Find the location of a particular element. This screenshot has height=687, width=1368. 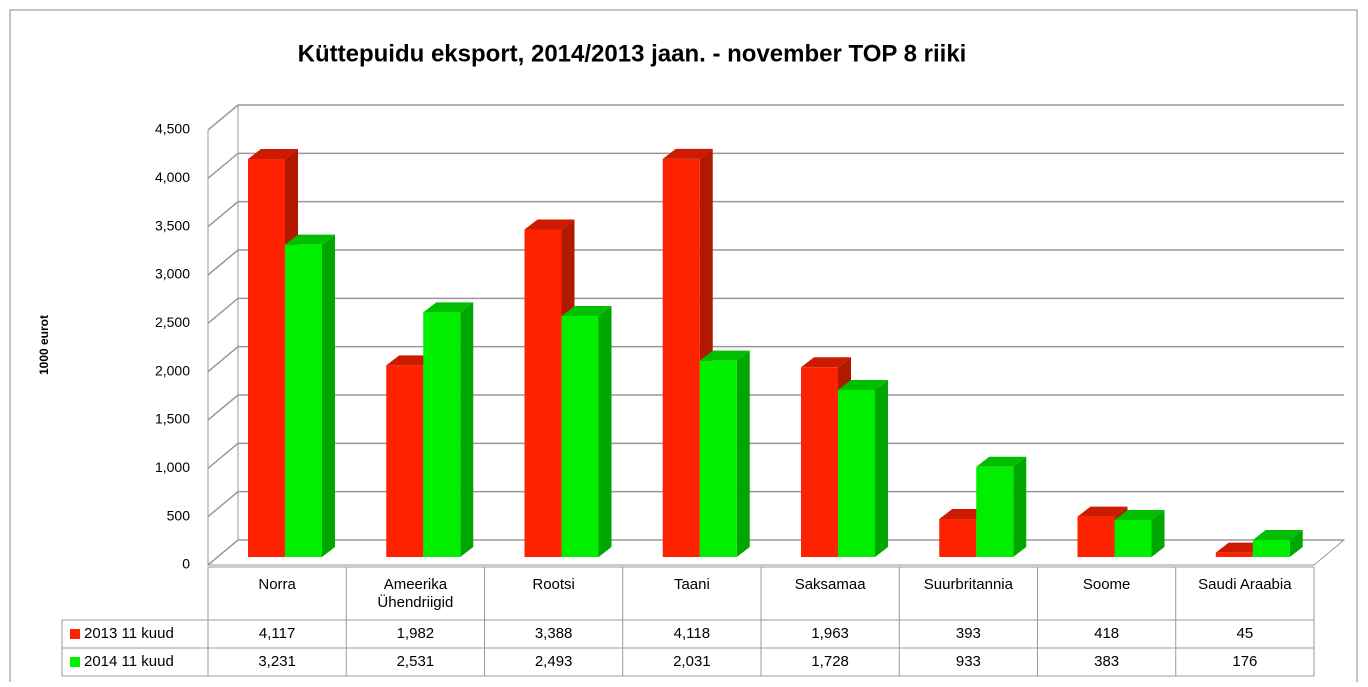

table-value: 2,493 is located at coordinates (554, 661).